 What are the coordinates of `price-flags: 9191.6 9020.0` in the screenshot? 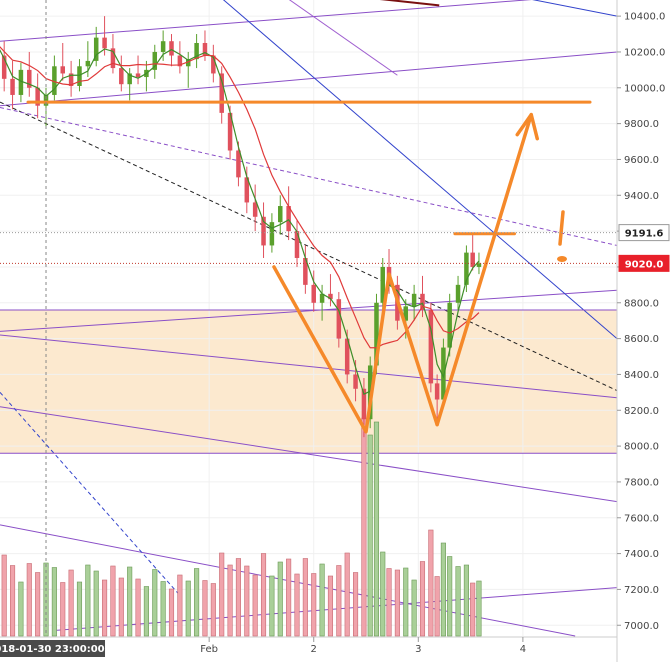 It's located at (335, 248).